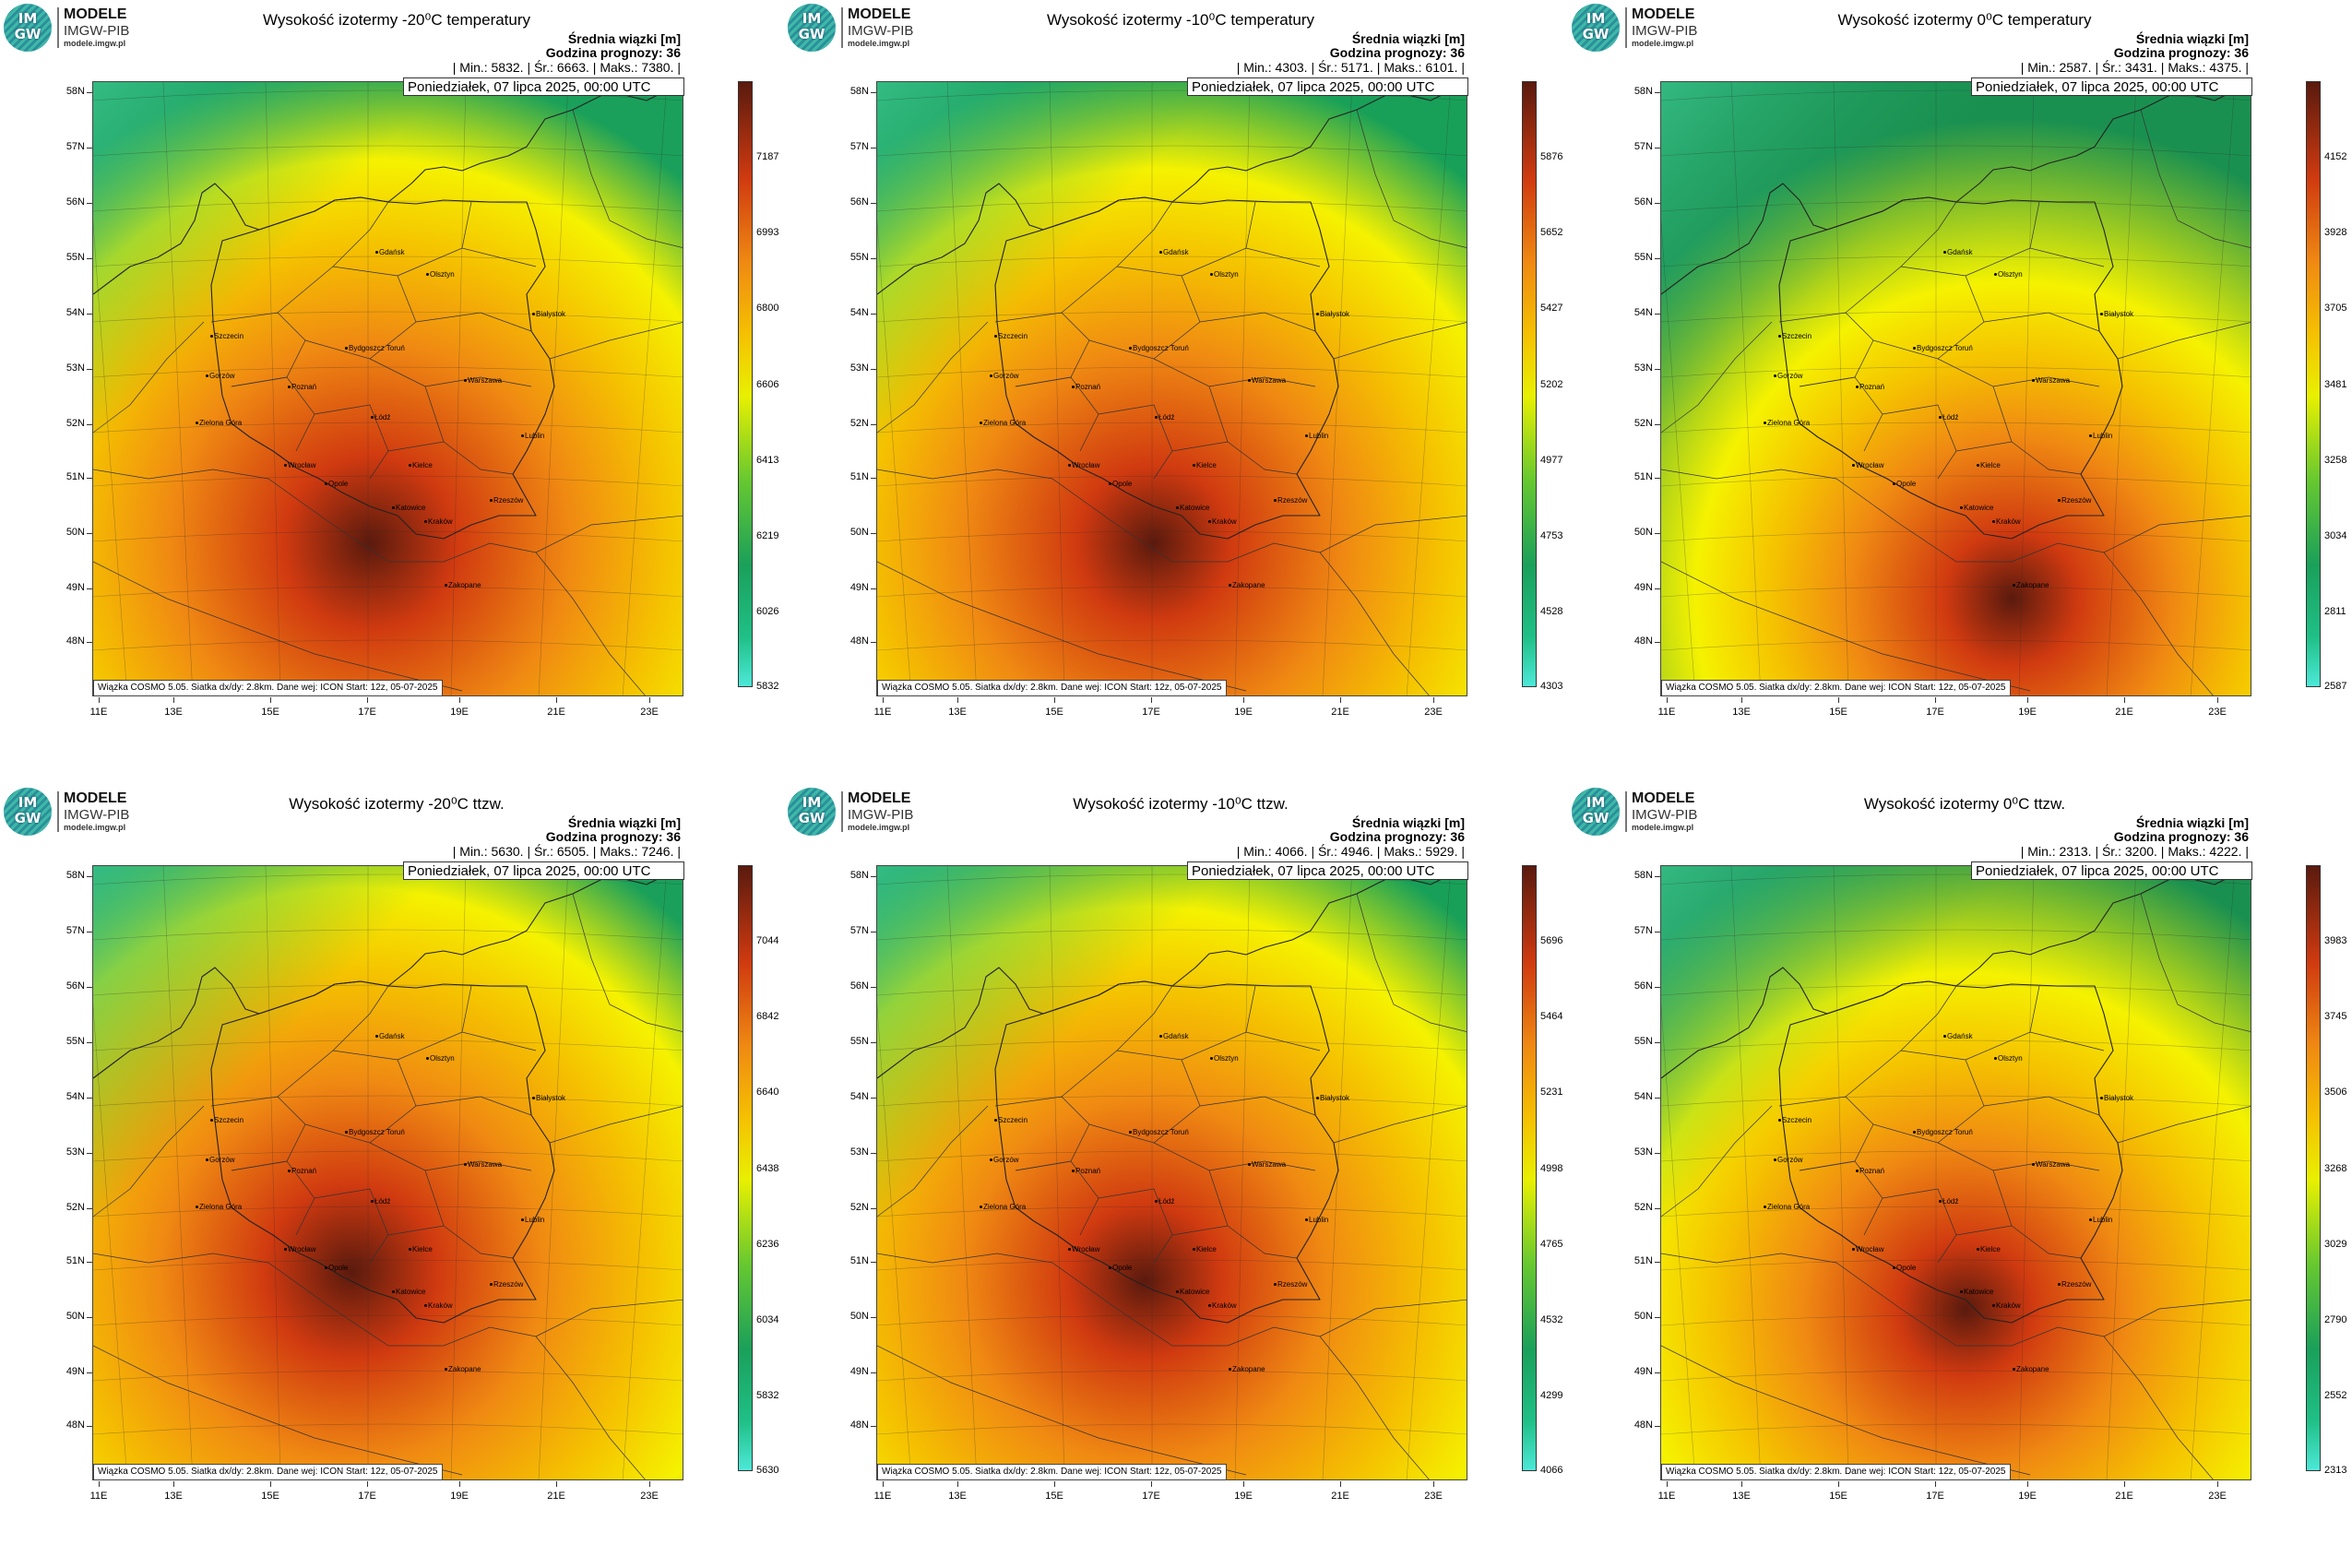 The width and height of the screenshot is (2352, 1568). I want to click on city-label: Bydgoszcz Toruń, so click(1943, 1132).